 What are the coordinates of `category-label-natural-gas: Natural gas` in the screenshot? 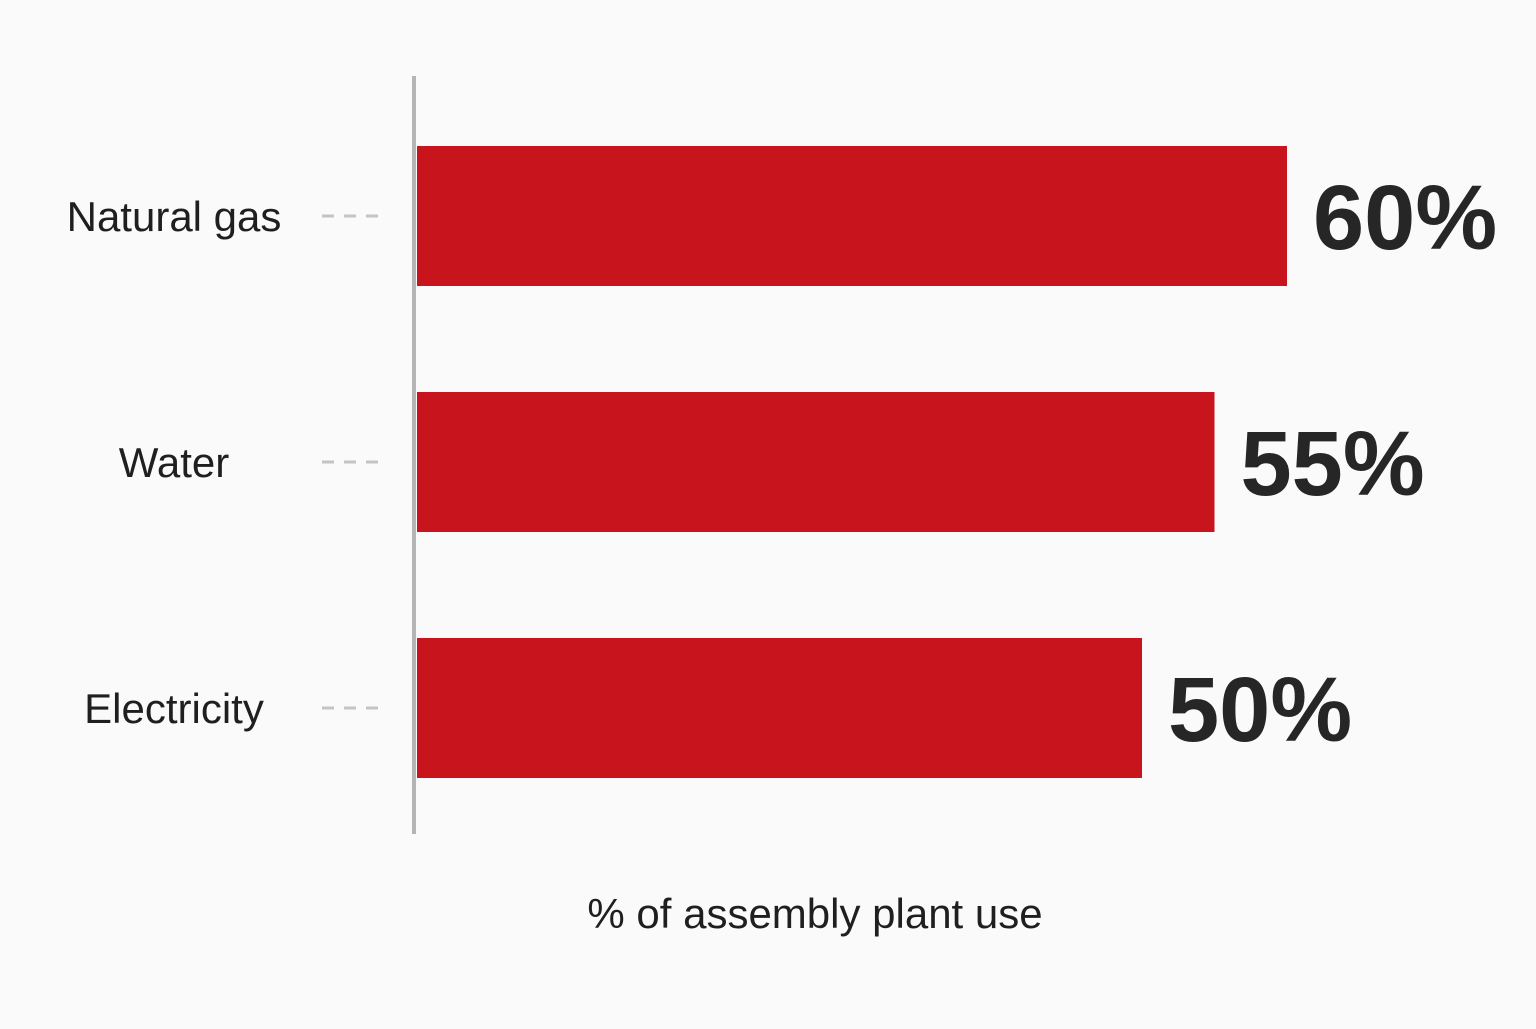 It's located at (174, 216).